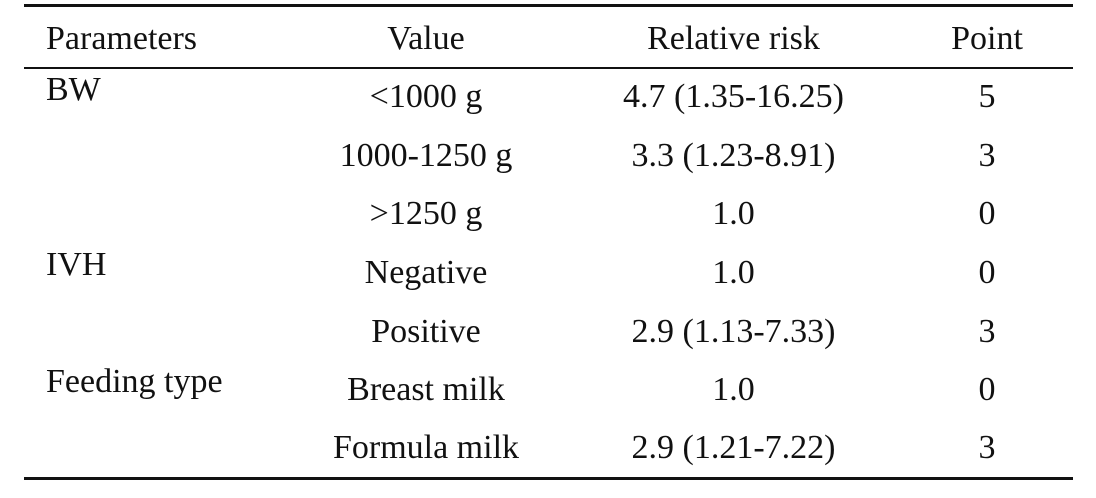 The width and height of the screenshot is (1096, 498). I want to click on relative-risk-cell: 2.9 (1.21-7.22), so click(733, 449).